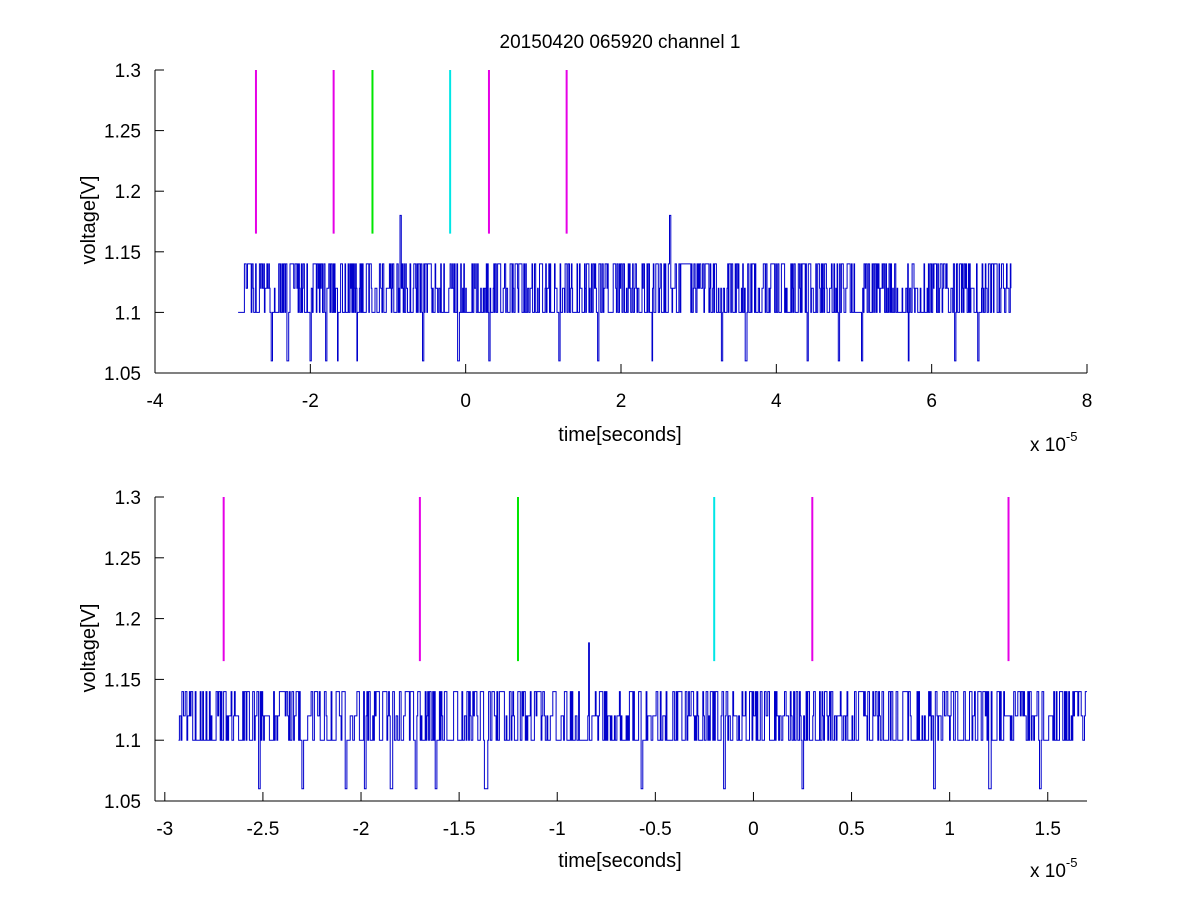 The width and height of the screenshot is (1200, 901). What do you see at coordinates (608, 816) in the screenshot?
I see `bottom-x-ticks: -3 -2.5 -2 -1.5 -1 -0.5 0 0.5 1 1.5` at bounding box center [608, 816].